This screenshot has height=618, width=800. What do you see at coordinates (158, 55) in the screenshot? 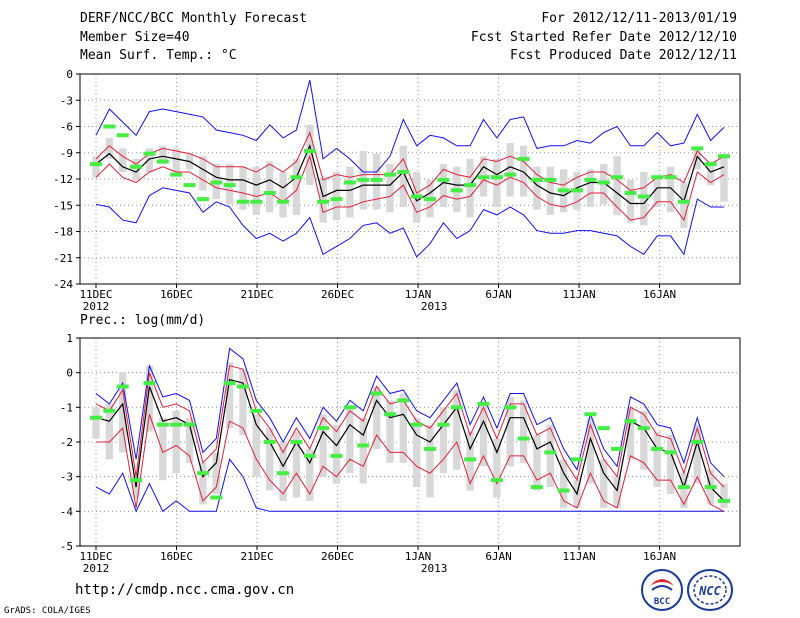
I see `variable-label: Mean Surf. Temp.: °C` at bounding box center [158, 55].